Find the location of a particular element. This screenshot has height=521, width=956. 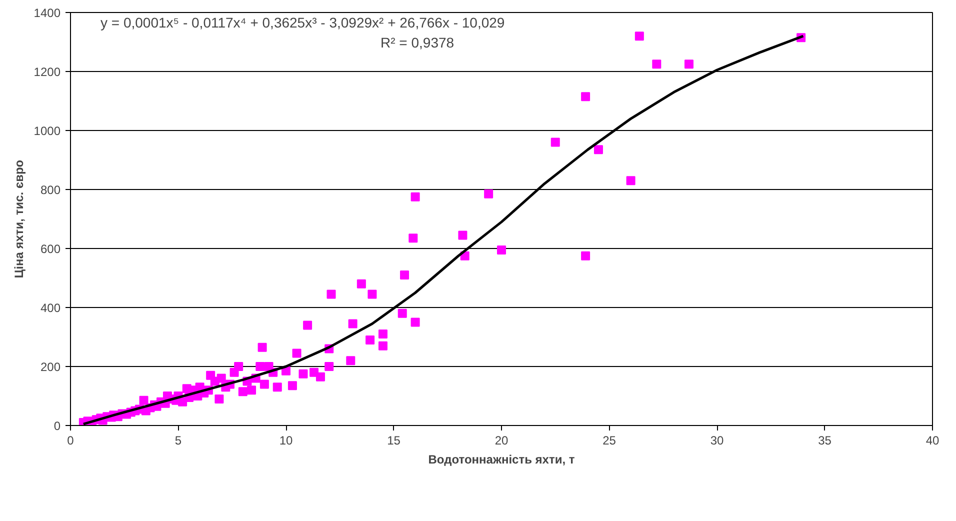

x-tick-label: 25 is located at coordinates (609, 441).